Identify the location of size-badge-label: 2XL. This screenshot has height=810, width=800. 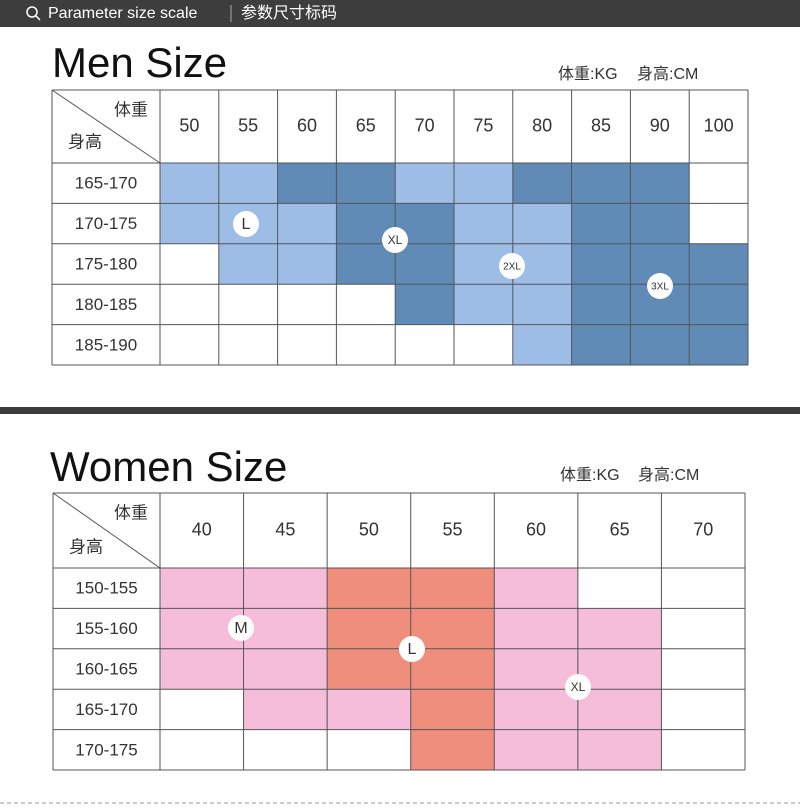
(512, 267).